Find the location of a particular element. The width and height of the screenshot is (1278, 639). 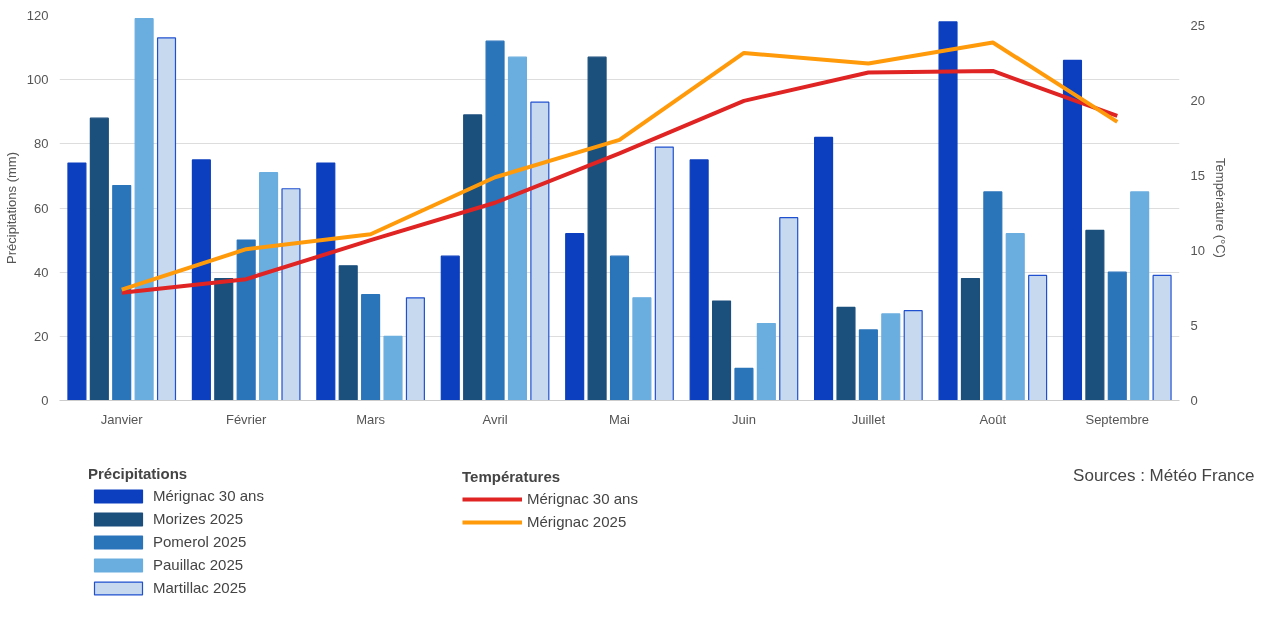

legend-label: Morizes 2025 is located at coordinates (198, 518).